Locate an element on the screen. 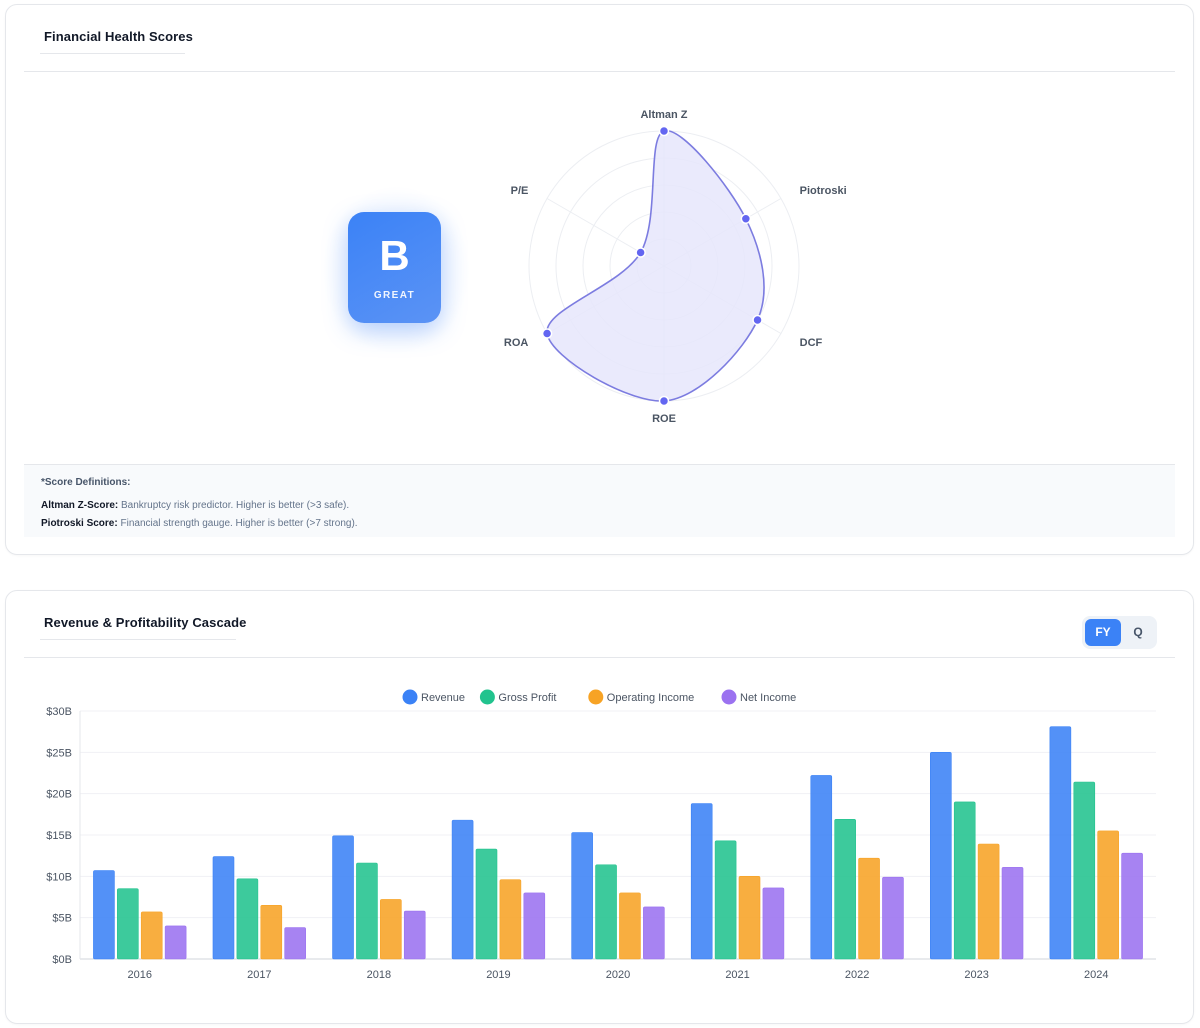 Image resolution: width=1200 pixels, height=1028 pixels. x-tick-label: 2020 is located at coordinates (618, 975).